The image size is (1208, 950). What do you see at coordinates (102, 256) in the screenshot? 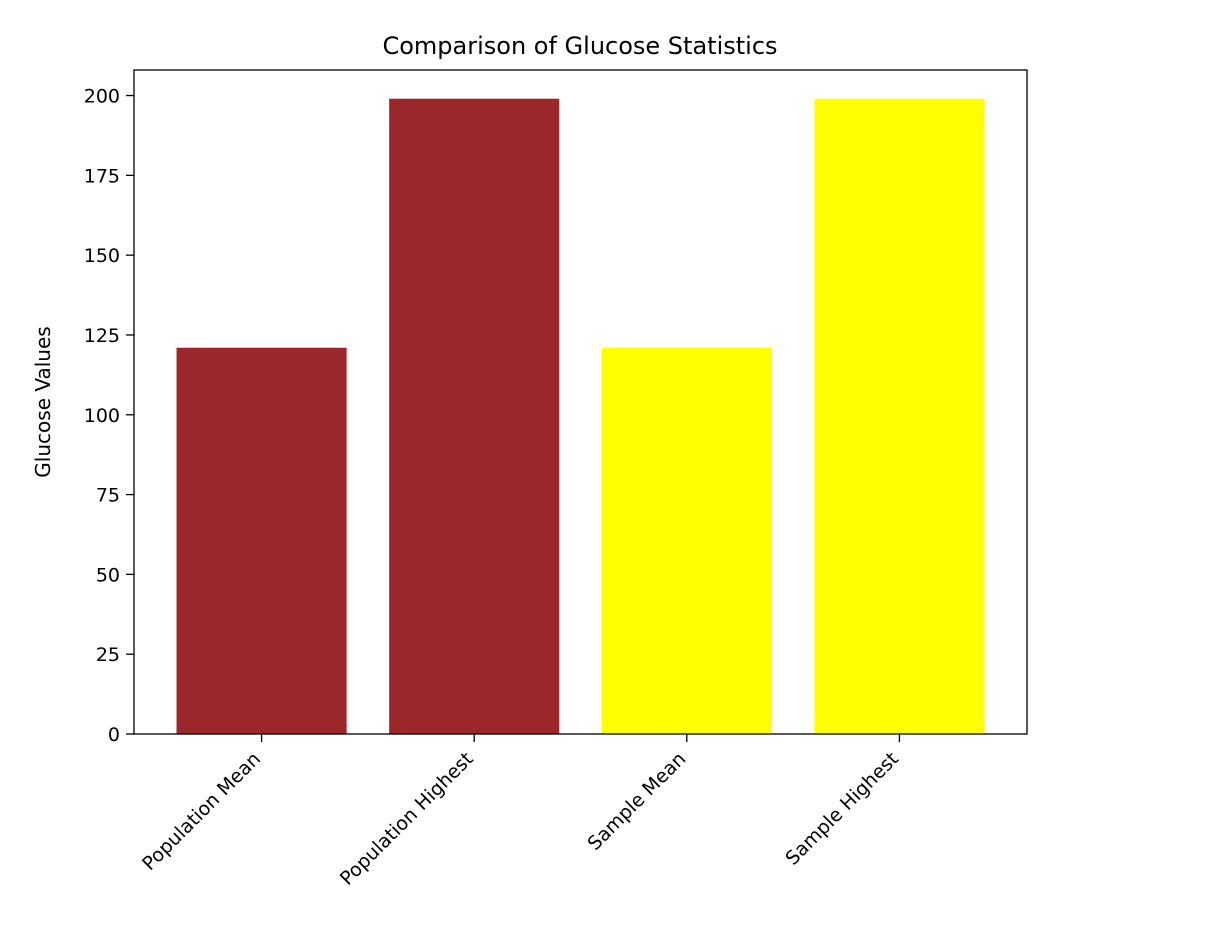
I see `y-tick-label: 150` at bounding box center [102, 256].